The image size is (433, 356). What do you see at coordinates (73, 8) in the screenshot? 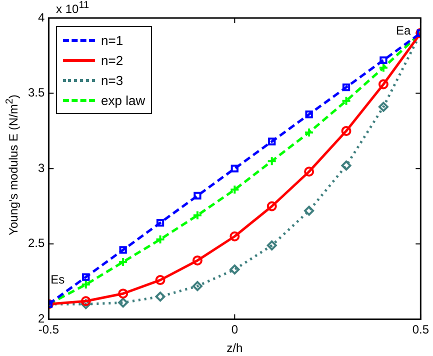
I see `text: x 10$^{11}$` at bounding box center [73, 8].